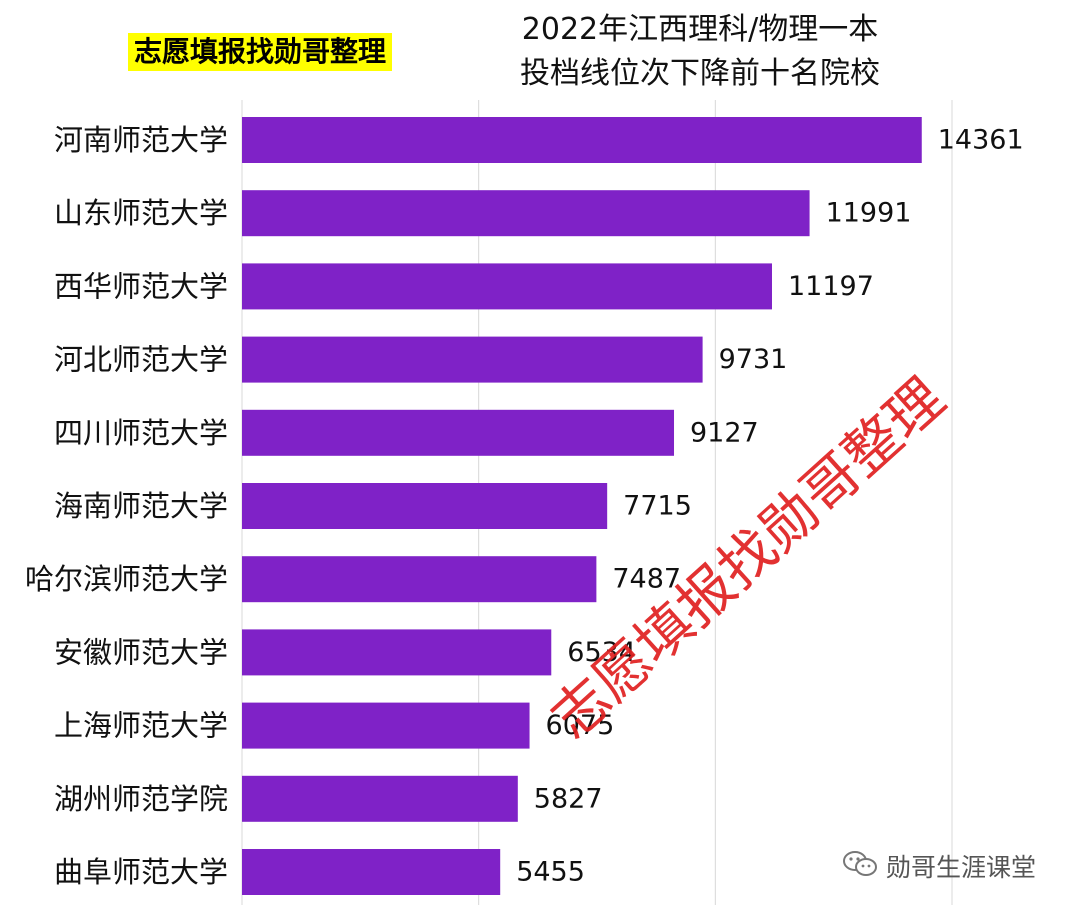  I want to click on author-tag: 志愿填报找勋哥整理, so click(260, 52).